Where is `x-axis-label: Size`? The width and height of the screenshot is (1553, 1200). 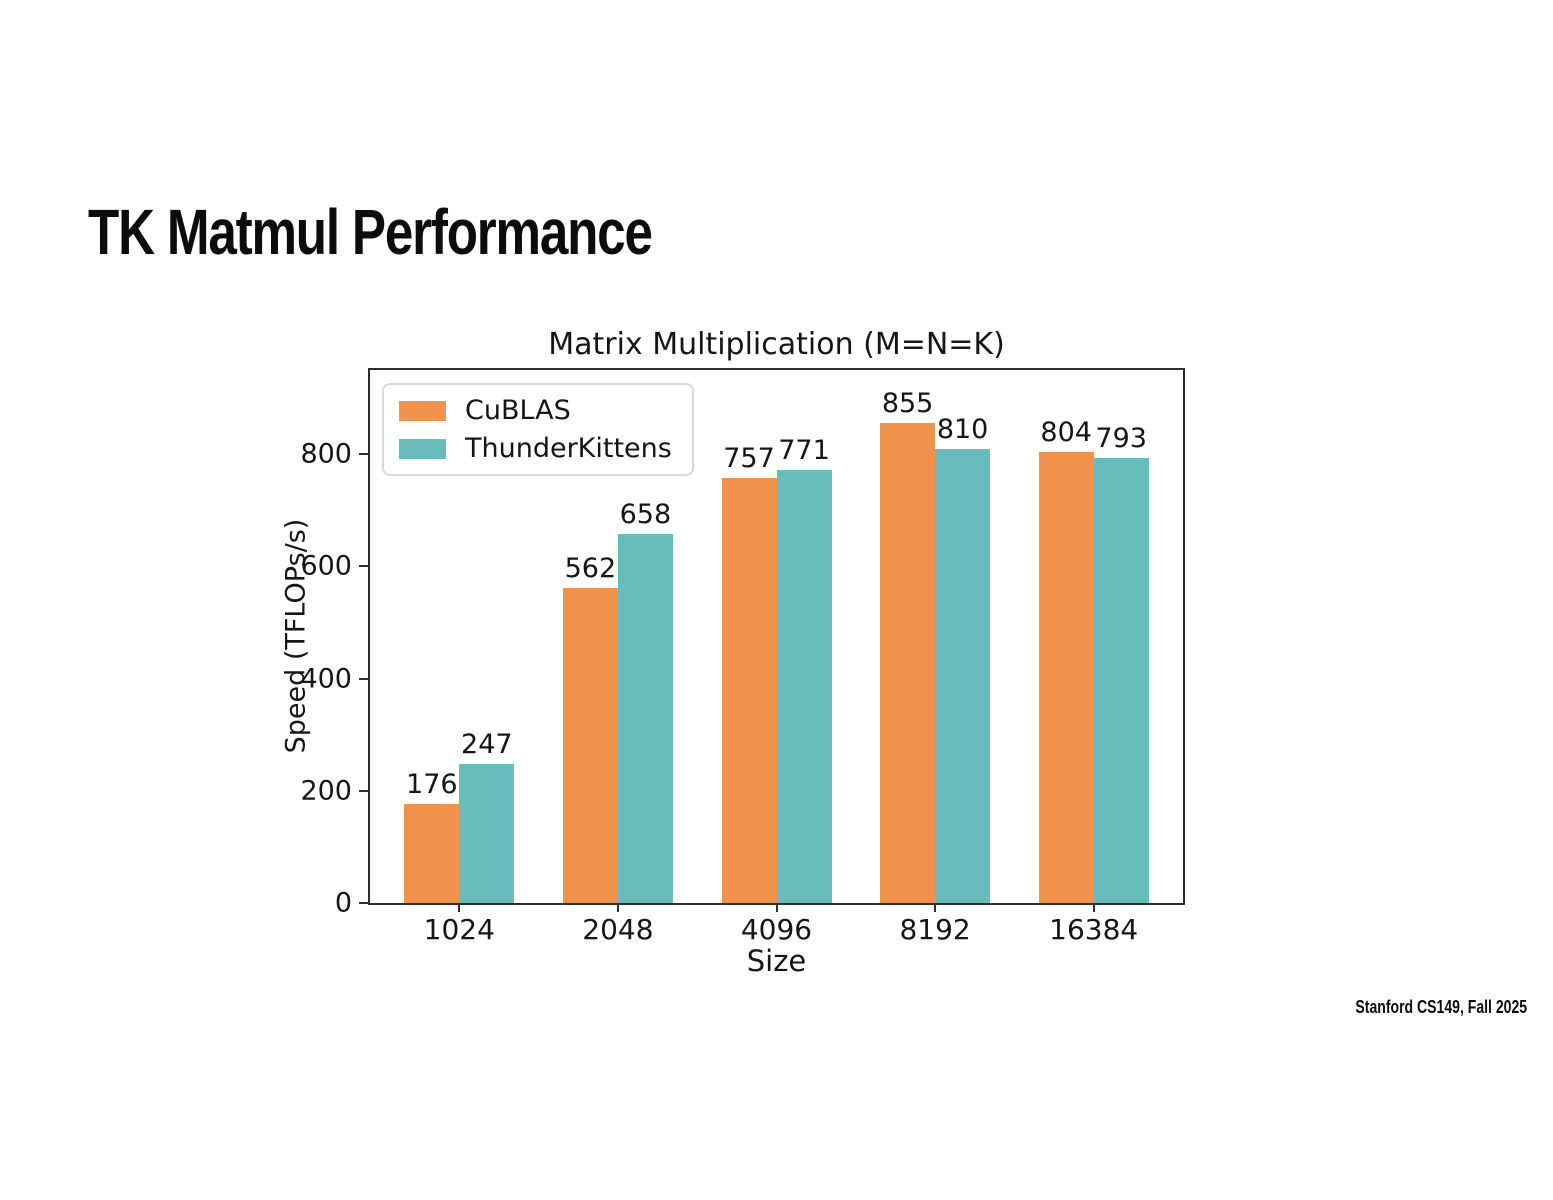
x-axis-label: Size is located at coordinates (776, 961).